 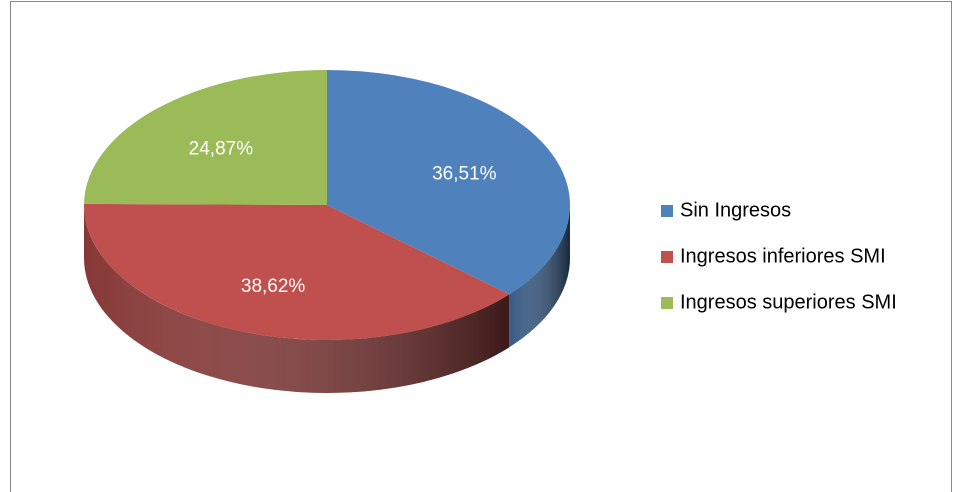 I want to click on data-label: 38,62%, so click(x=273, y=286).